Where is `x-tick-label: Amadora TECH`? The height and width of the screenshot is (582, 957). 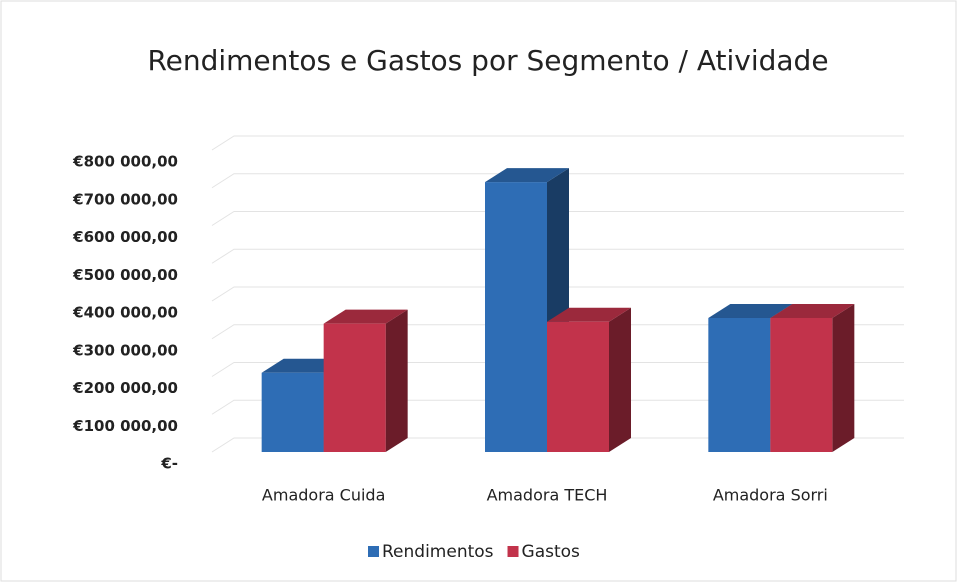
x-tick-label: Amadora TECH is located at coordinates (547, 495).